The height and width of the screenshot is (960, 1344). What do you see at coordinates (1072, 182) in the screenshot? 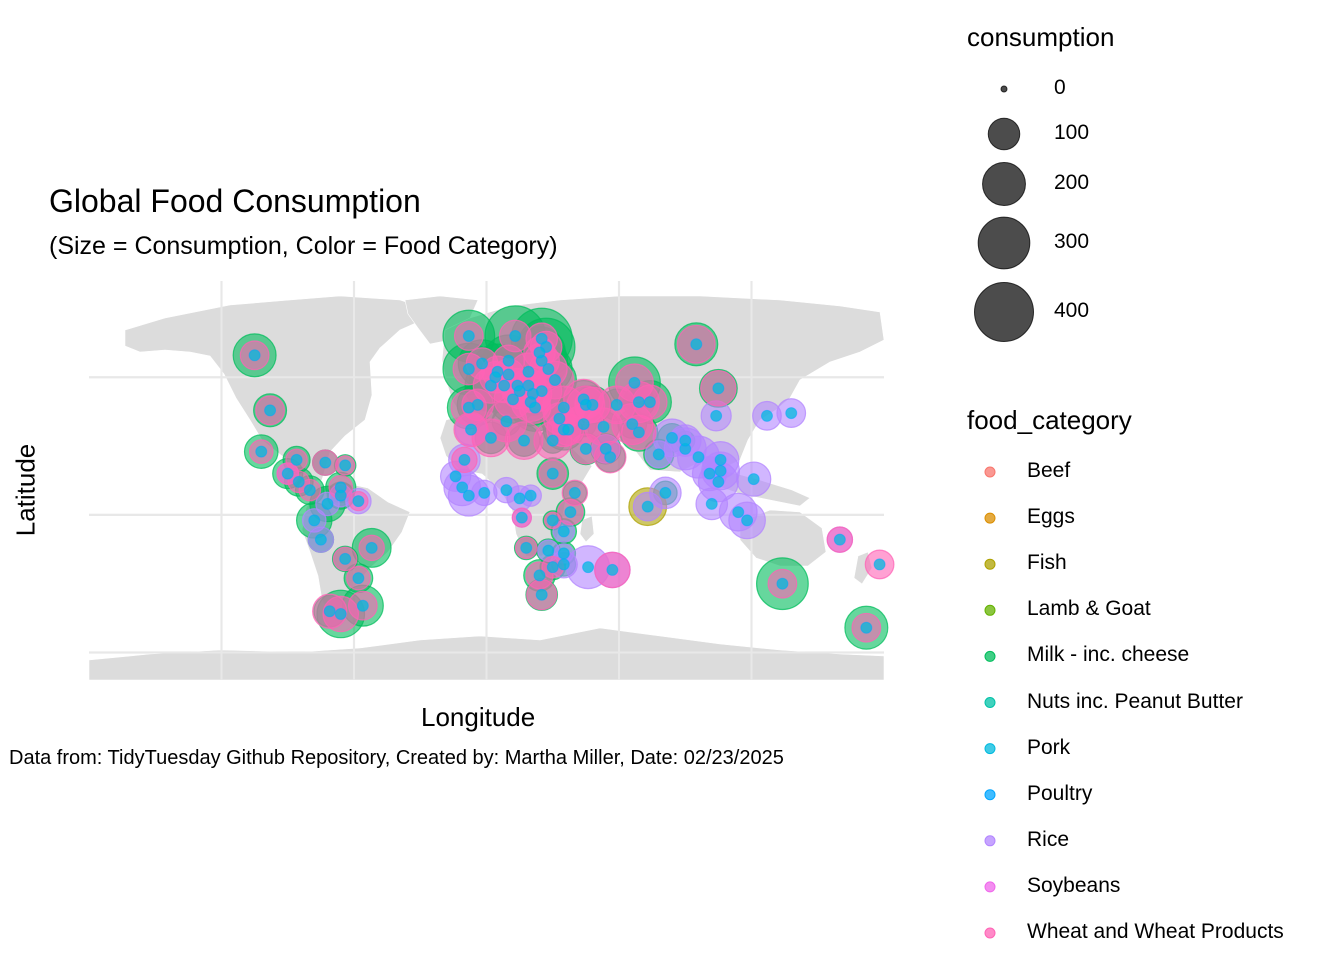
I see `size-legend-label: 200` at bounding box center [1072, 182].